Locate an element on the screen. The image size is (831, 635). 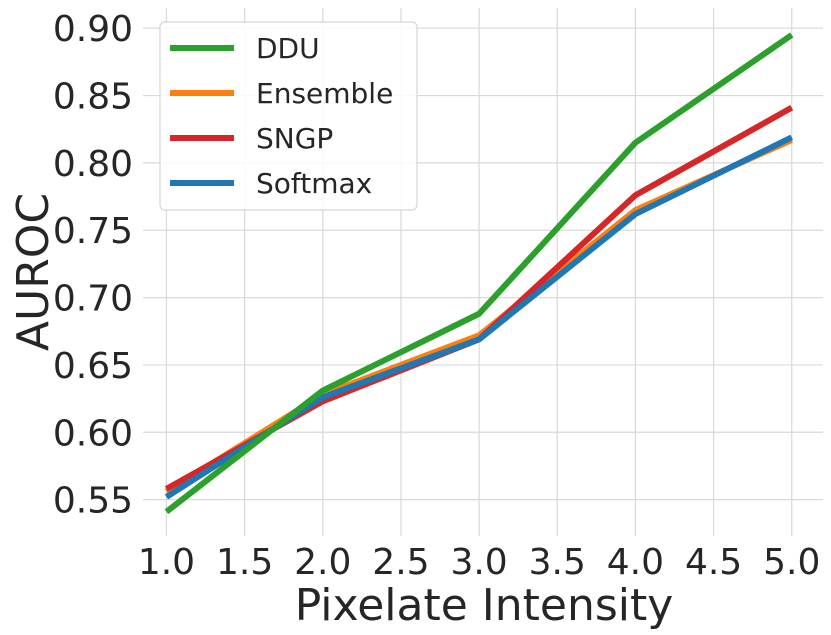
y-tick-label: 0.75 is located at coordinates (93, 231).